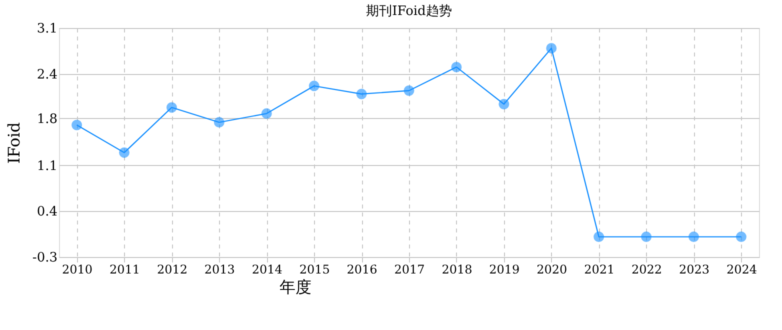 The width and height of the screenshot is (782, 330). I want to click on y-axis-title: IFoid, so click(14, 143).